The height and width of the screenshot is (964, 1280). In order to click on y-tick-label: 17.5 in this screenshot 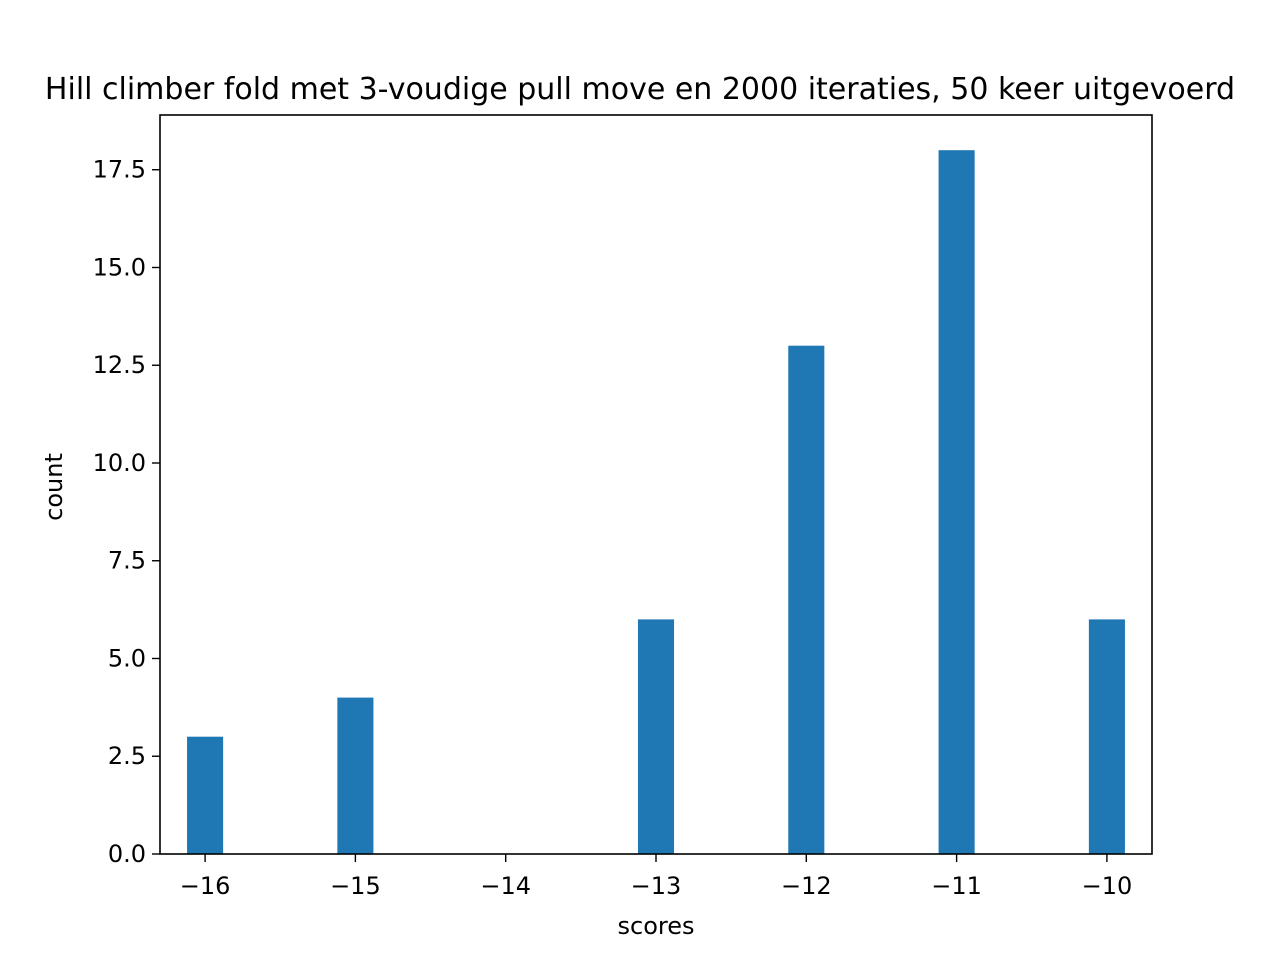, I will do `click(119, 170)`.